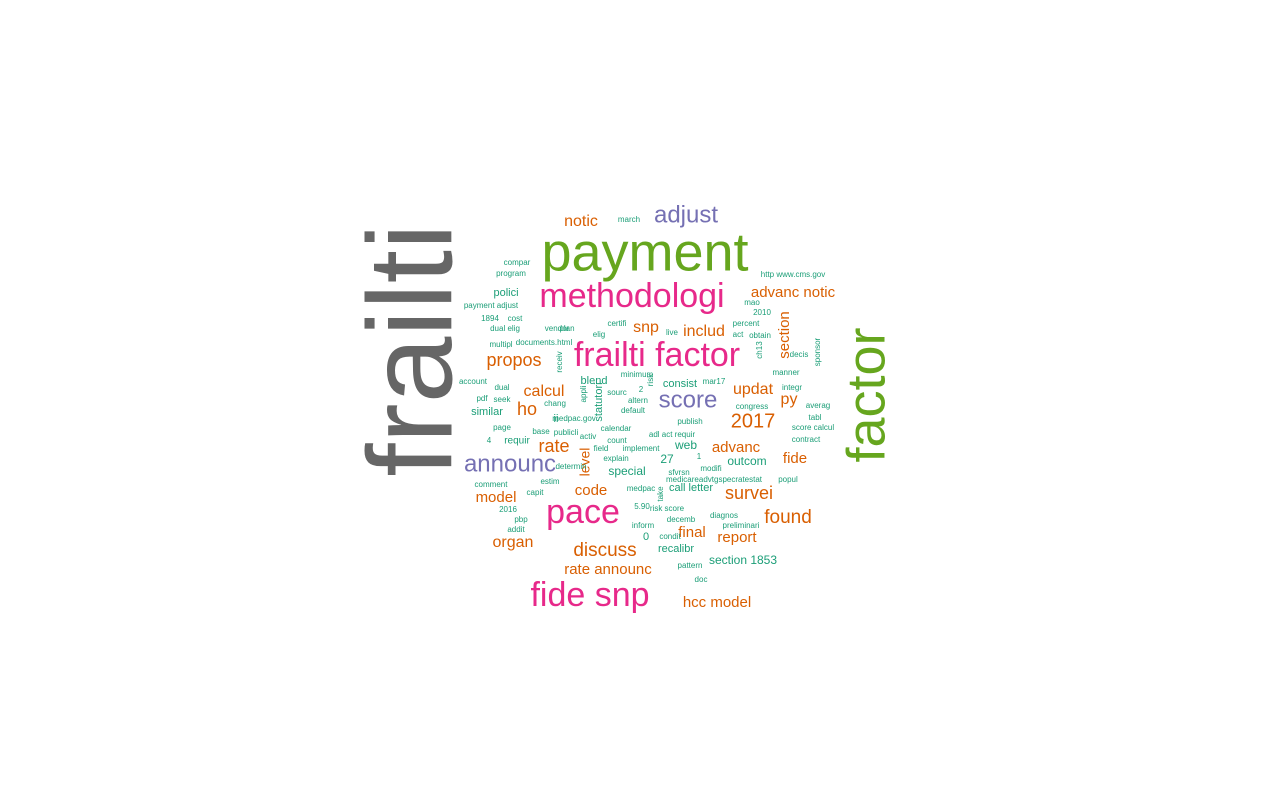 This screenshot has width=1280, height=800. What do you see at coordinates (541, 431) in the screenshot?
I see `word-base: base` at bounding box center [541, 431].